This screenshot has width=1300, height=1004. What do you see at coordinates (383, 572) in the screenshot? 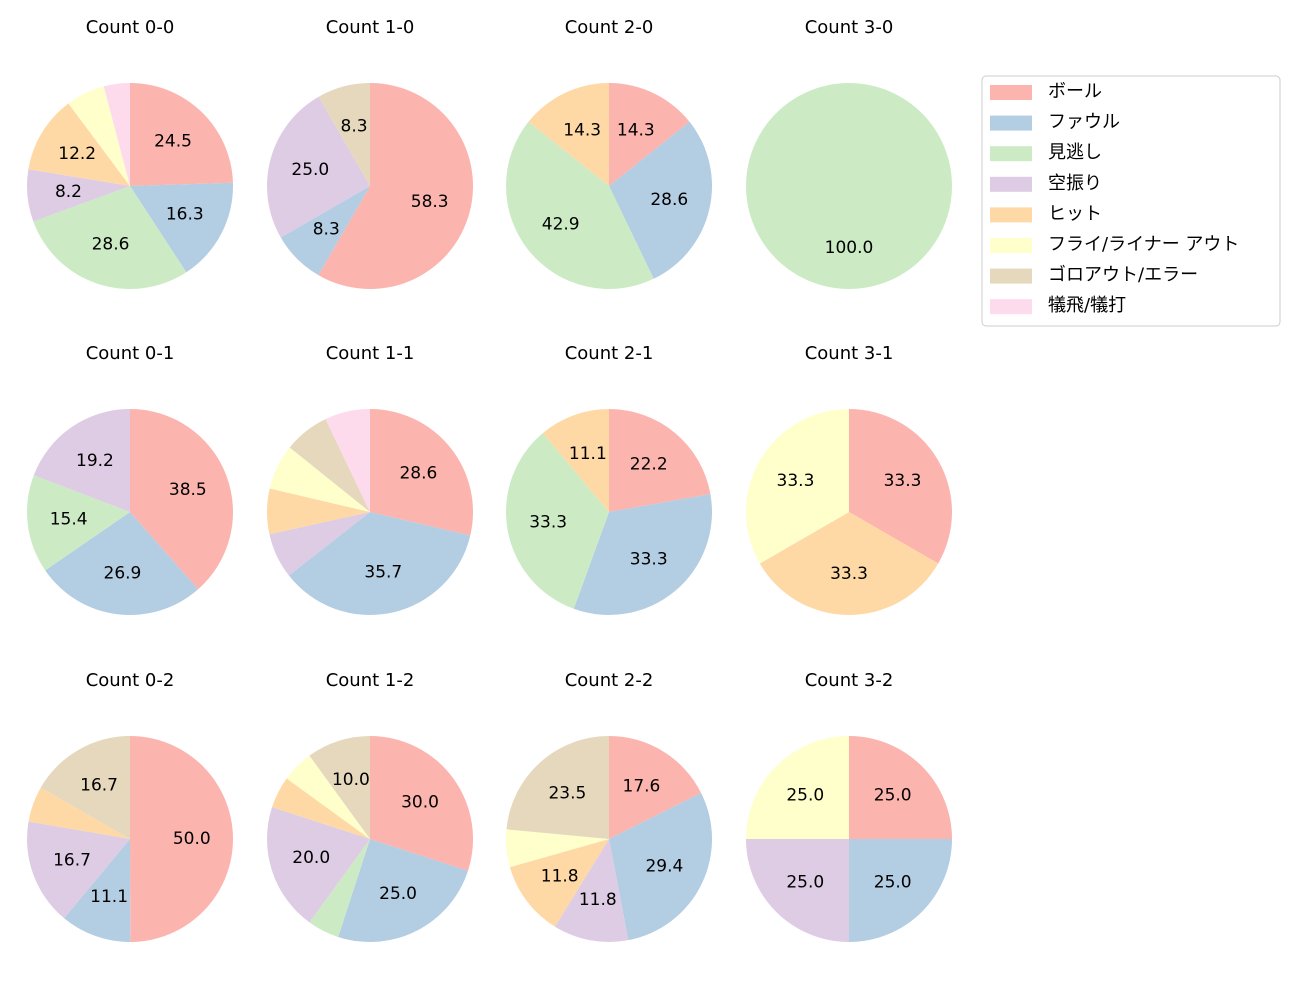
I see `value-label: 35.7` at bounding box center [383, 572].